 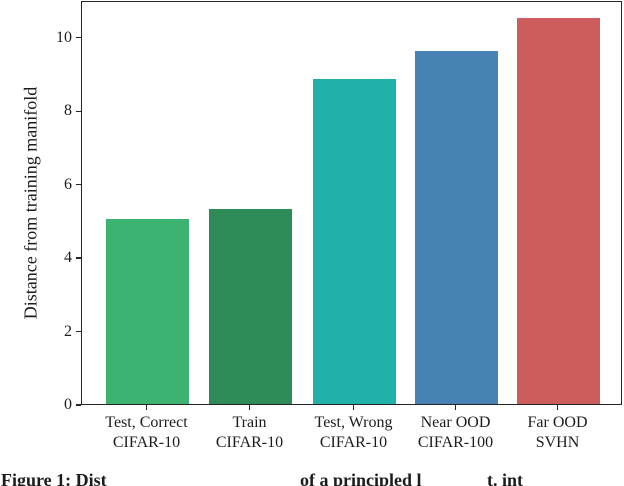 What do you see at coordinates (505, 478) in the screenshot?
I see `caption-fragment-3: t. int` at bounding box center [505, 478].